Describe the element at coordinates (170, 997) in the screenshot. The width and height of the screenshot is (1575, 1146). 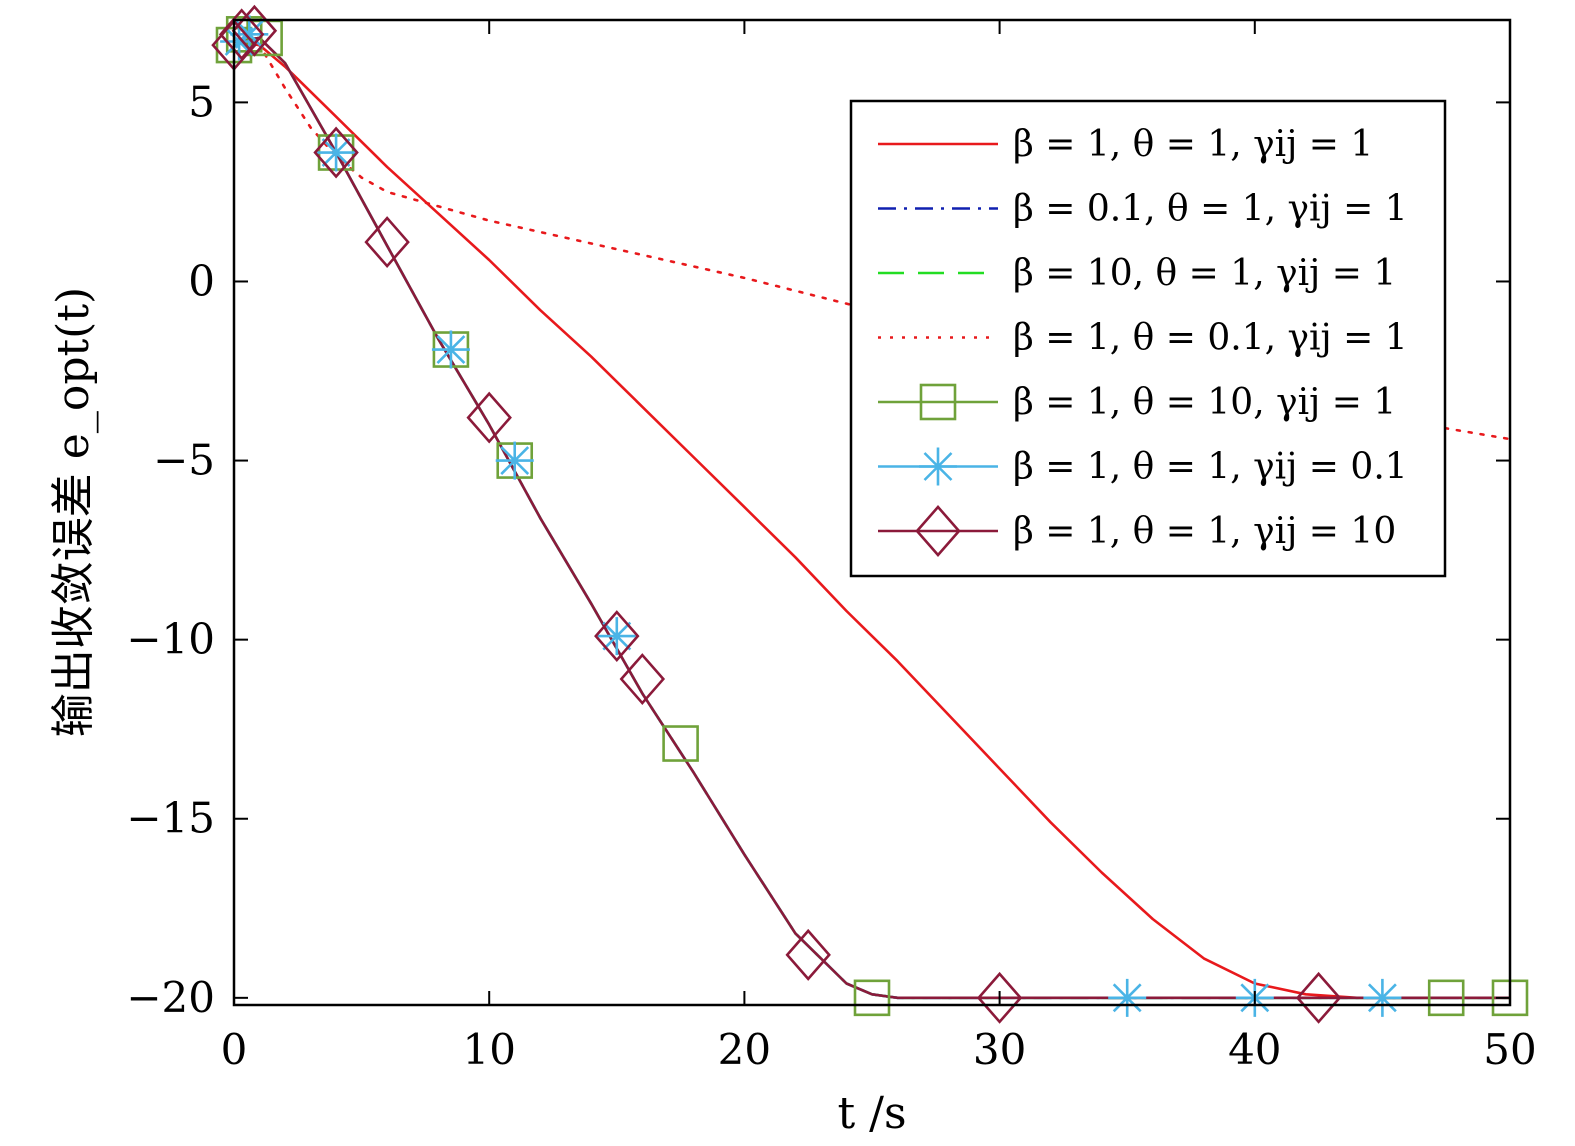
I see `y-tick-label: −20` at that location.